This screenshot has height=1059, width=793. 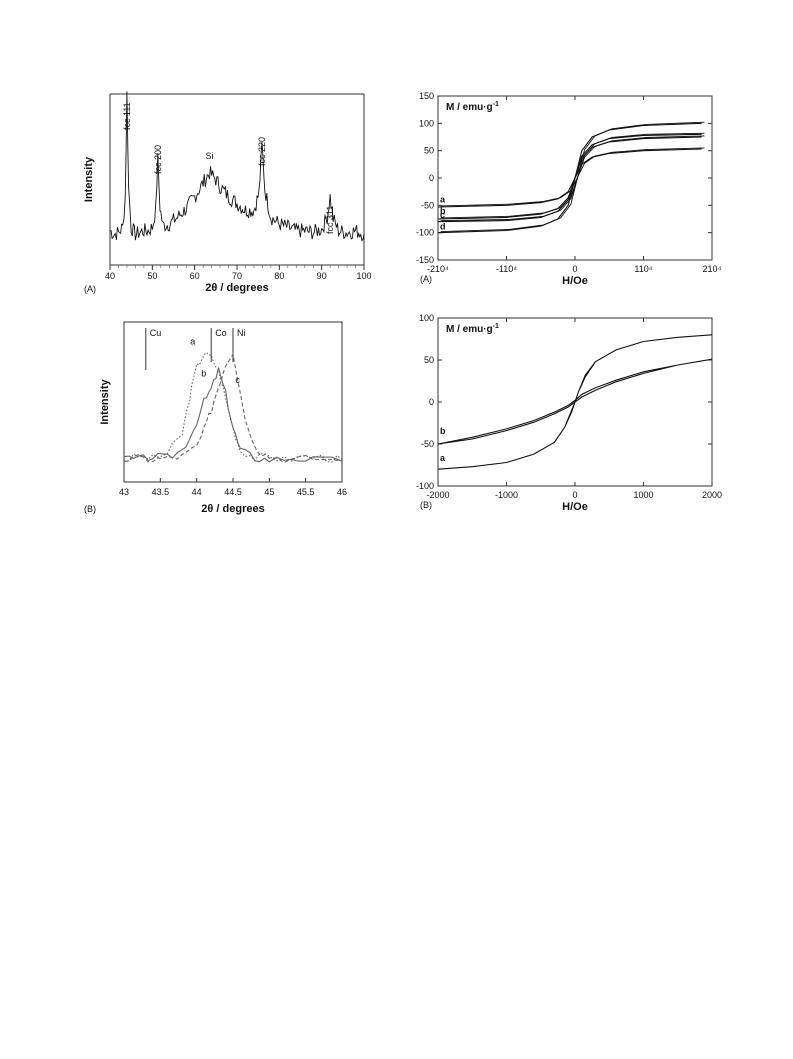 What do you see at coordinates (342, 492) in the screenshot?
I see `x-tick-label: 46` at bounding box center [342, 492].